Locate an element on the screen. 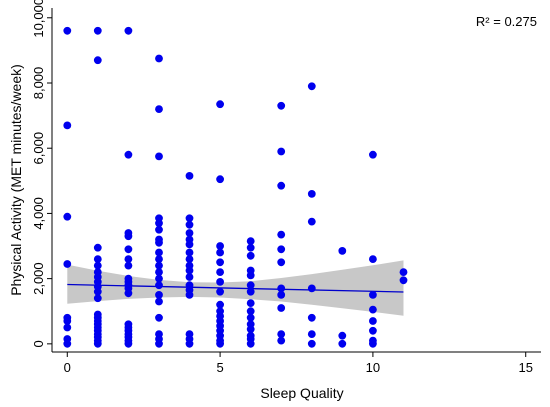 This screenshot has height=407, width=550. fit-line is located at coordinates (235, 288).